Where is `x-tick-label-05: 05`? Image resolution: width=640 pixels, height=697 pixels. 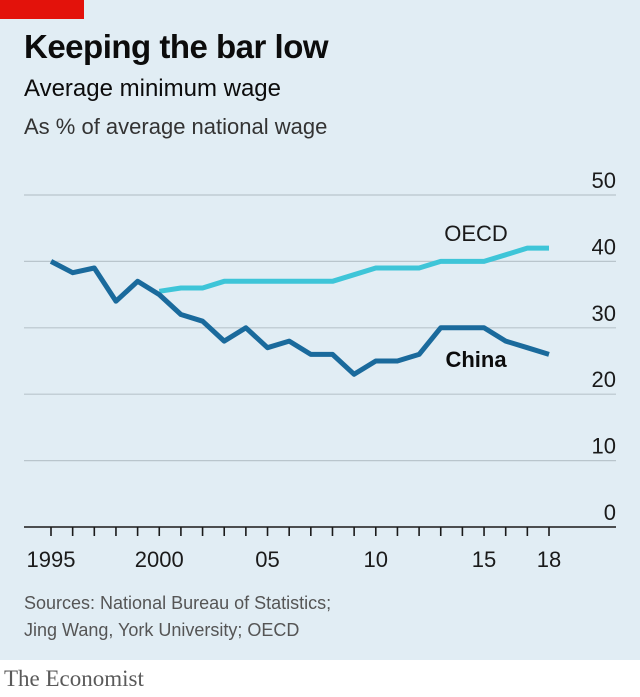 x-tick-label-05: 05 is located at coordinates (267, 559).